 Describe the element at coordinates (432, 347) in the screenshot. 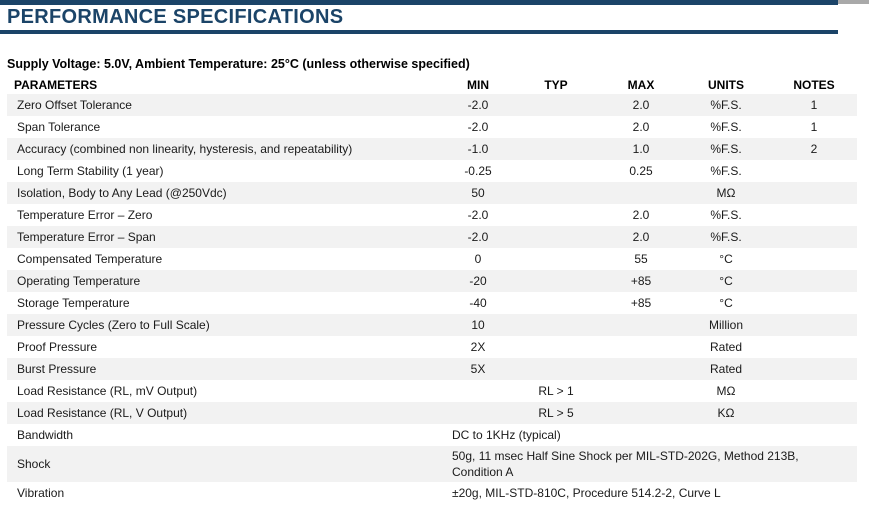

I see `table-row: Proof Pressure 2X Rated` at that location.